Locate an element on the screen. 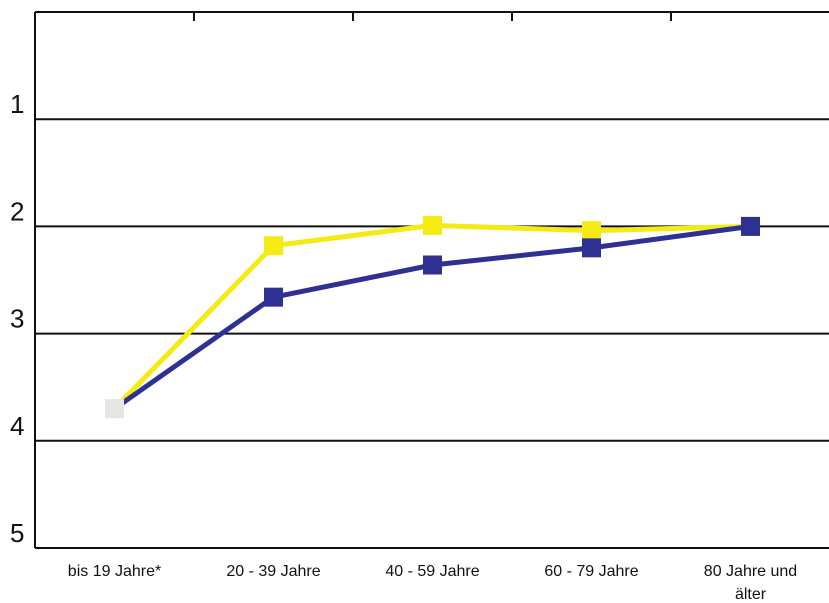 The image size is (829, 603). y-tick-label-2: 2 is located at coordinates (17, 211).